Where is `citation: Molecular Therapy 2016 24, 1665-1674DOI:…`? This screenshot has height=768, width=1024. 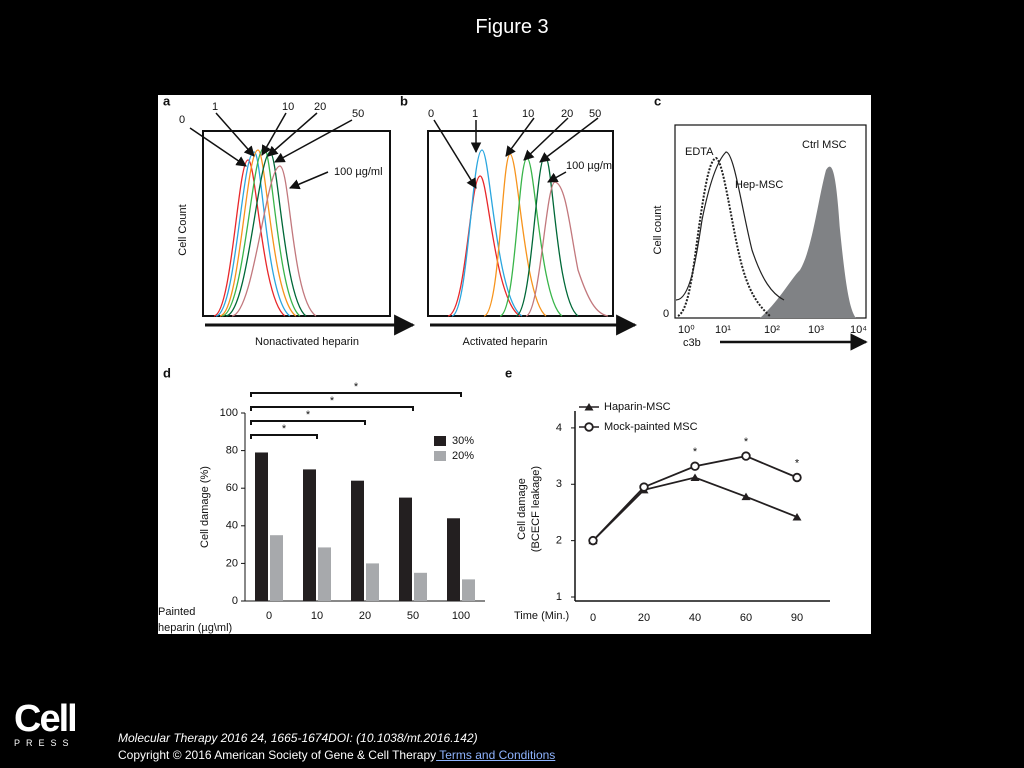
citation: Molecular Therapy 2016 24, 1665-1674DOI:… is located at coordinates (298, 738).